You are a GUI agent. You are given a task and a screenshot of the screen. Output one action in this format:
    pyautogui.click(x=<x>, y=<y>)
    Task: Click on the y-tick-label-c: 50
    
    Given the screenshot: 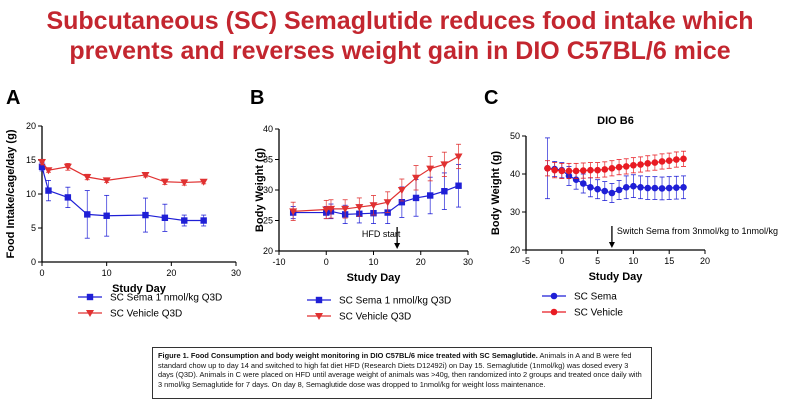 What is the action you would take?
    pyautogui.click(x=515, y=136)
    